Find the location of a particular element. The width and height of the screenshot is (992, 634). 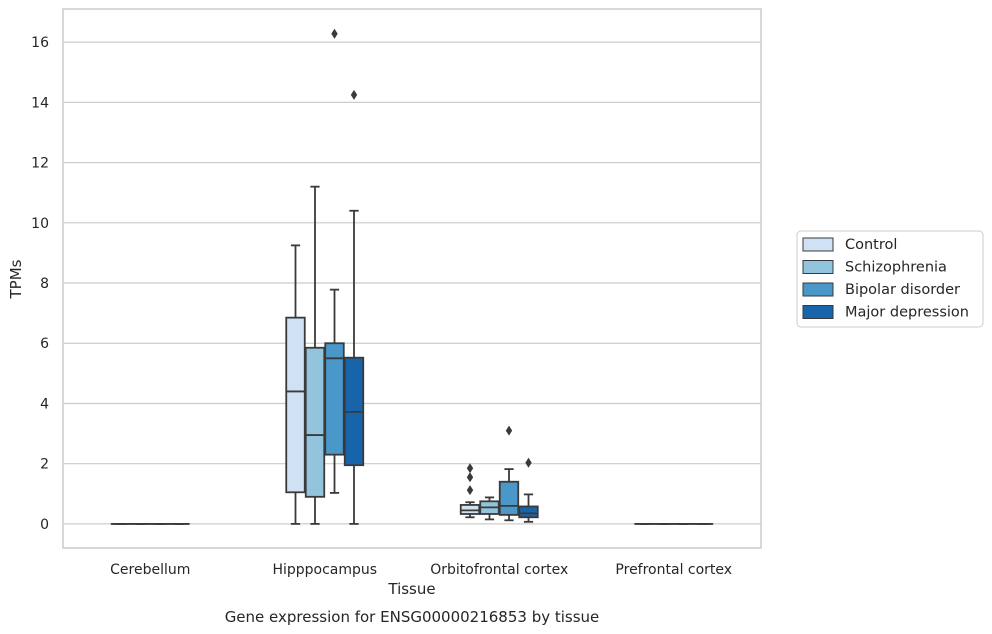

y-tick-label: 0 is located at coordinates (44, 525).